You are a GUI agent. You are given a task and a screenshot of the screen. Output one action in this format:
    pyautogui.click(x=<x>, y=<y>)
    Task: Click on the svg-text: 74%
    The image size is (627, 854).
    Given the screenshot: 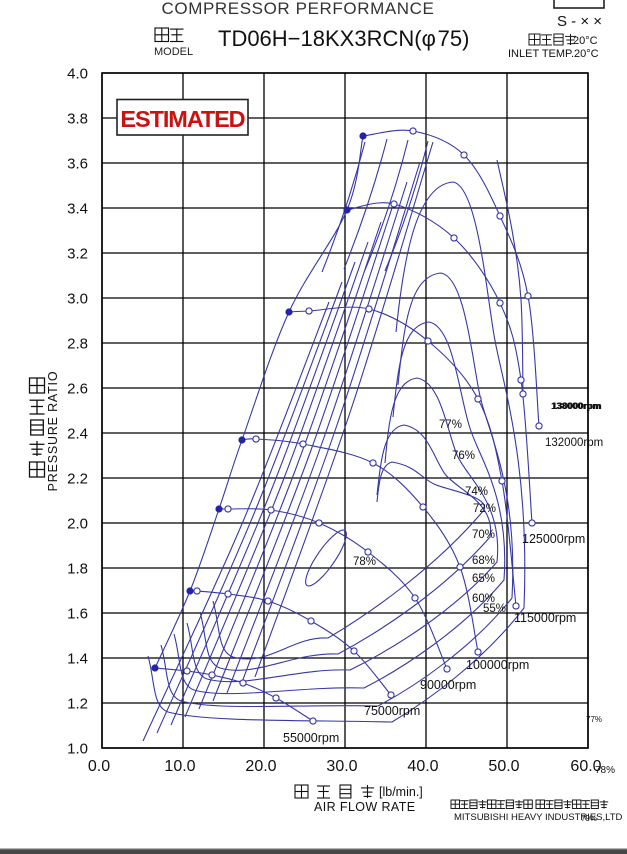 What is the action you would take?
    pyautogui.click(x=476, y=492)
    